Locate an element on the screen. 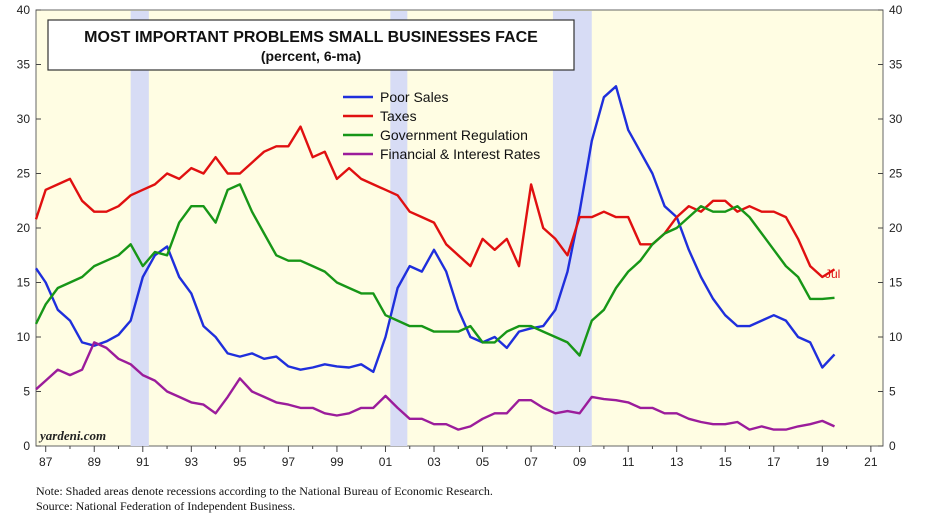  x-tick-label: 03 is located at coordinates (434, 462).